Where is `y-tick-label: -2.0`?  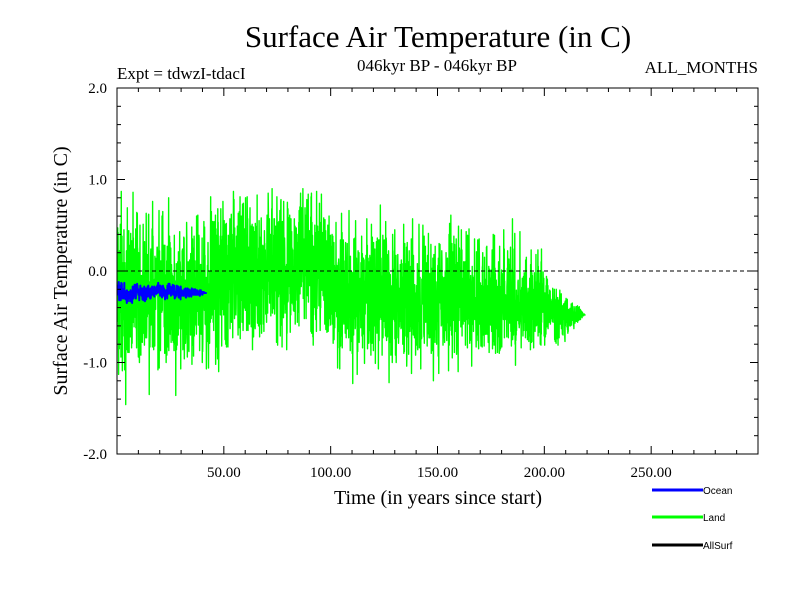
y-tick-label: -2.0 is located at coordinates (95, 455).